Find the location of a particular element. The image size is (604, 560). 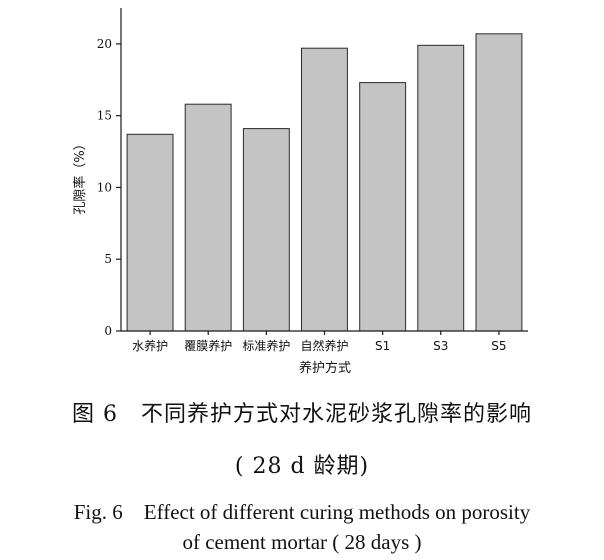

y-tick-label: 0 is located at coordinates (108, 331).